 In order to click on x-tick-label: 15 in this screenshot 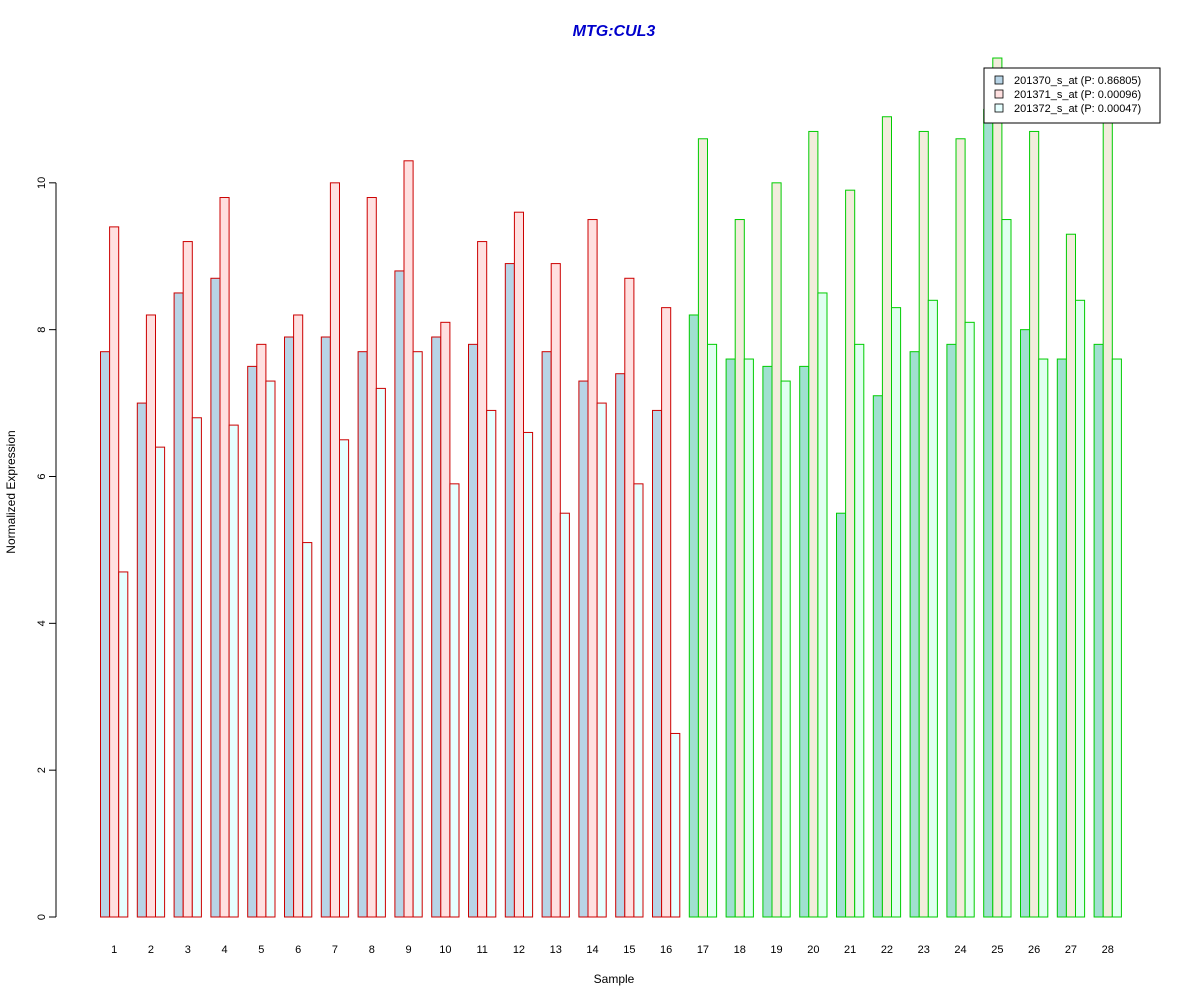, I will do `click(629, 950)`.